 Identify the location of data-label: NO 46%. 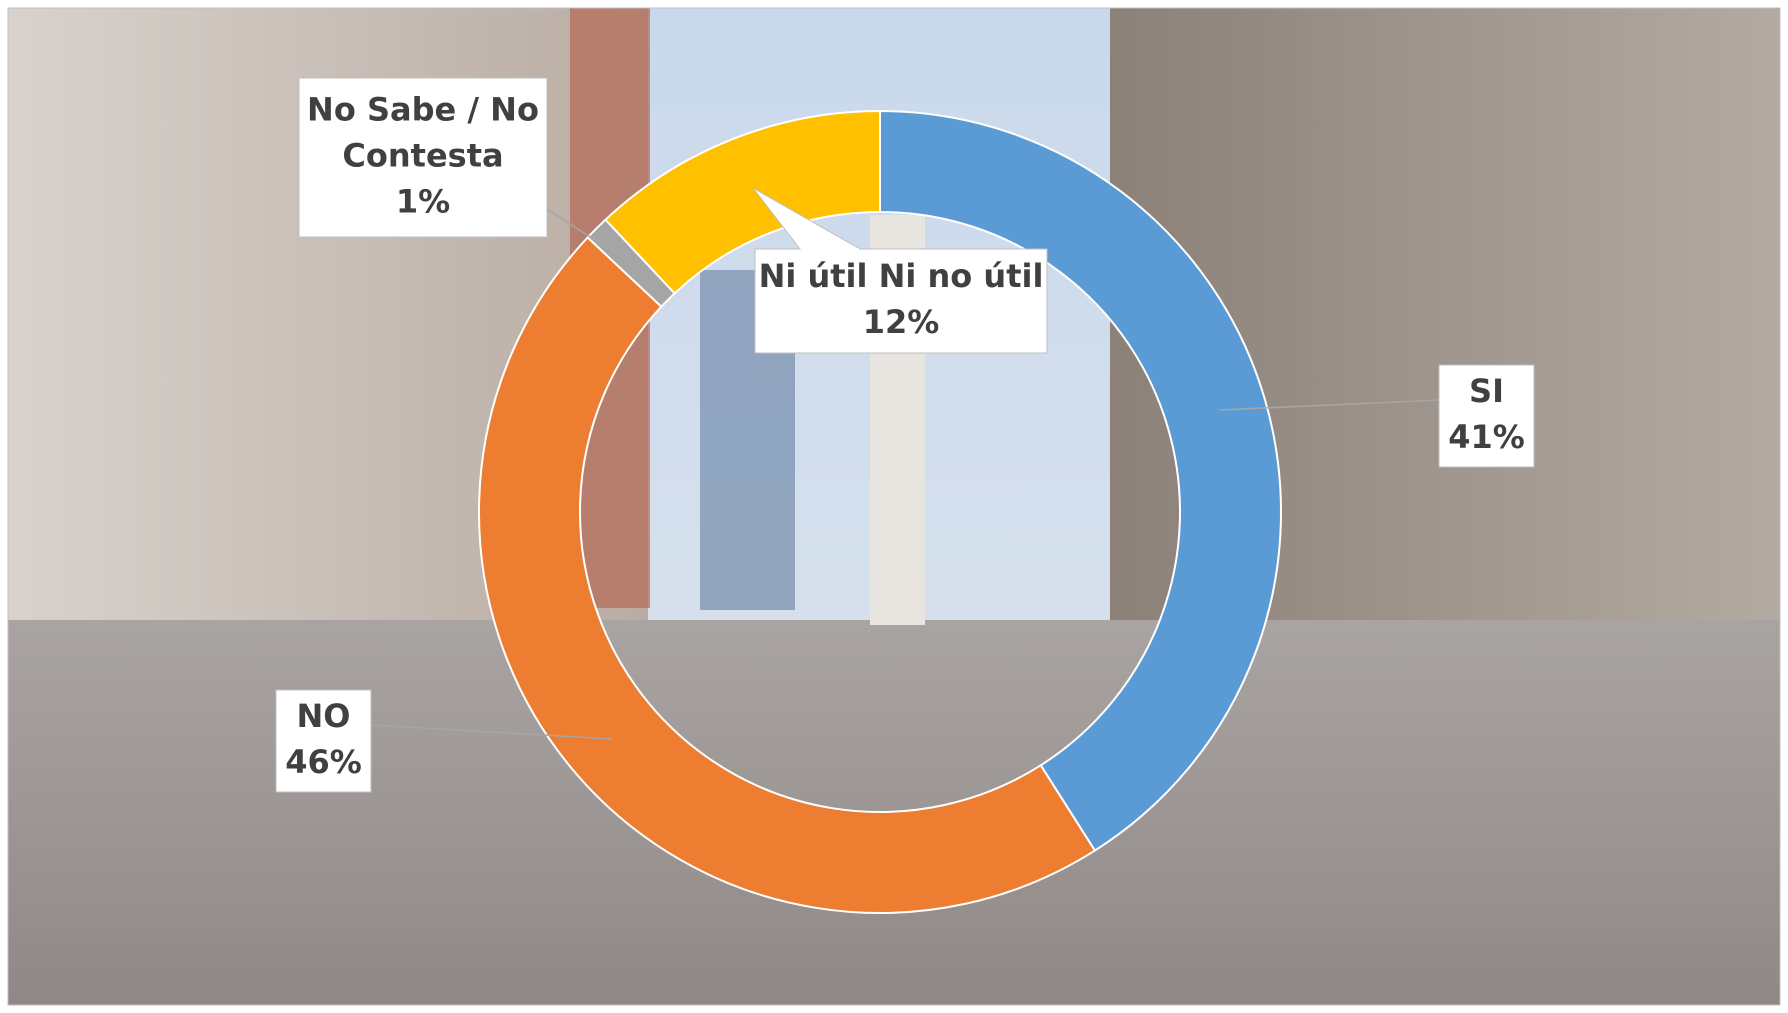
(444, 741).